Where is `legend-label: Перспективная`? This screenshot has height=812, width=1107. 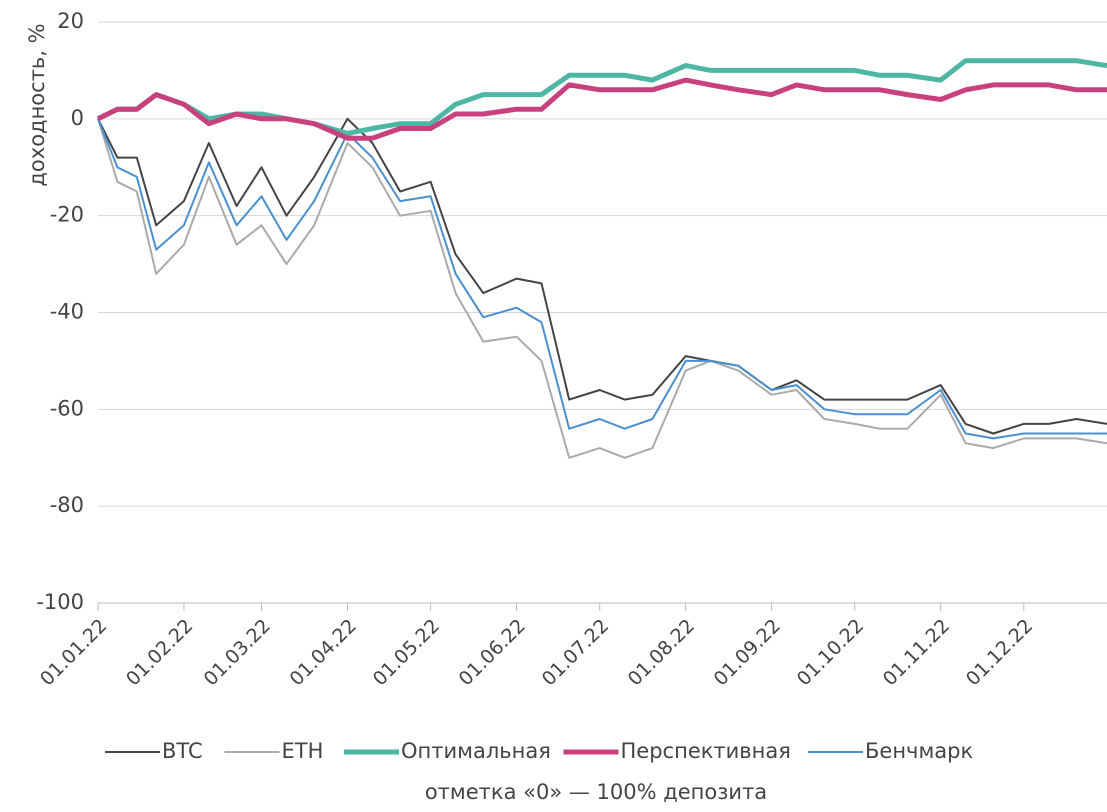
legend-label: Перспективная is located at coordinates (706, 751).